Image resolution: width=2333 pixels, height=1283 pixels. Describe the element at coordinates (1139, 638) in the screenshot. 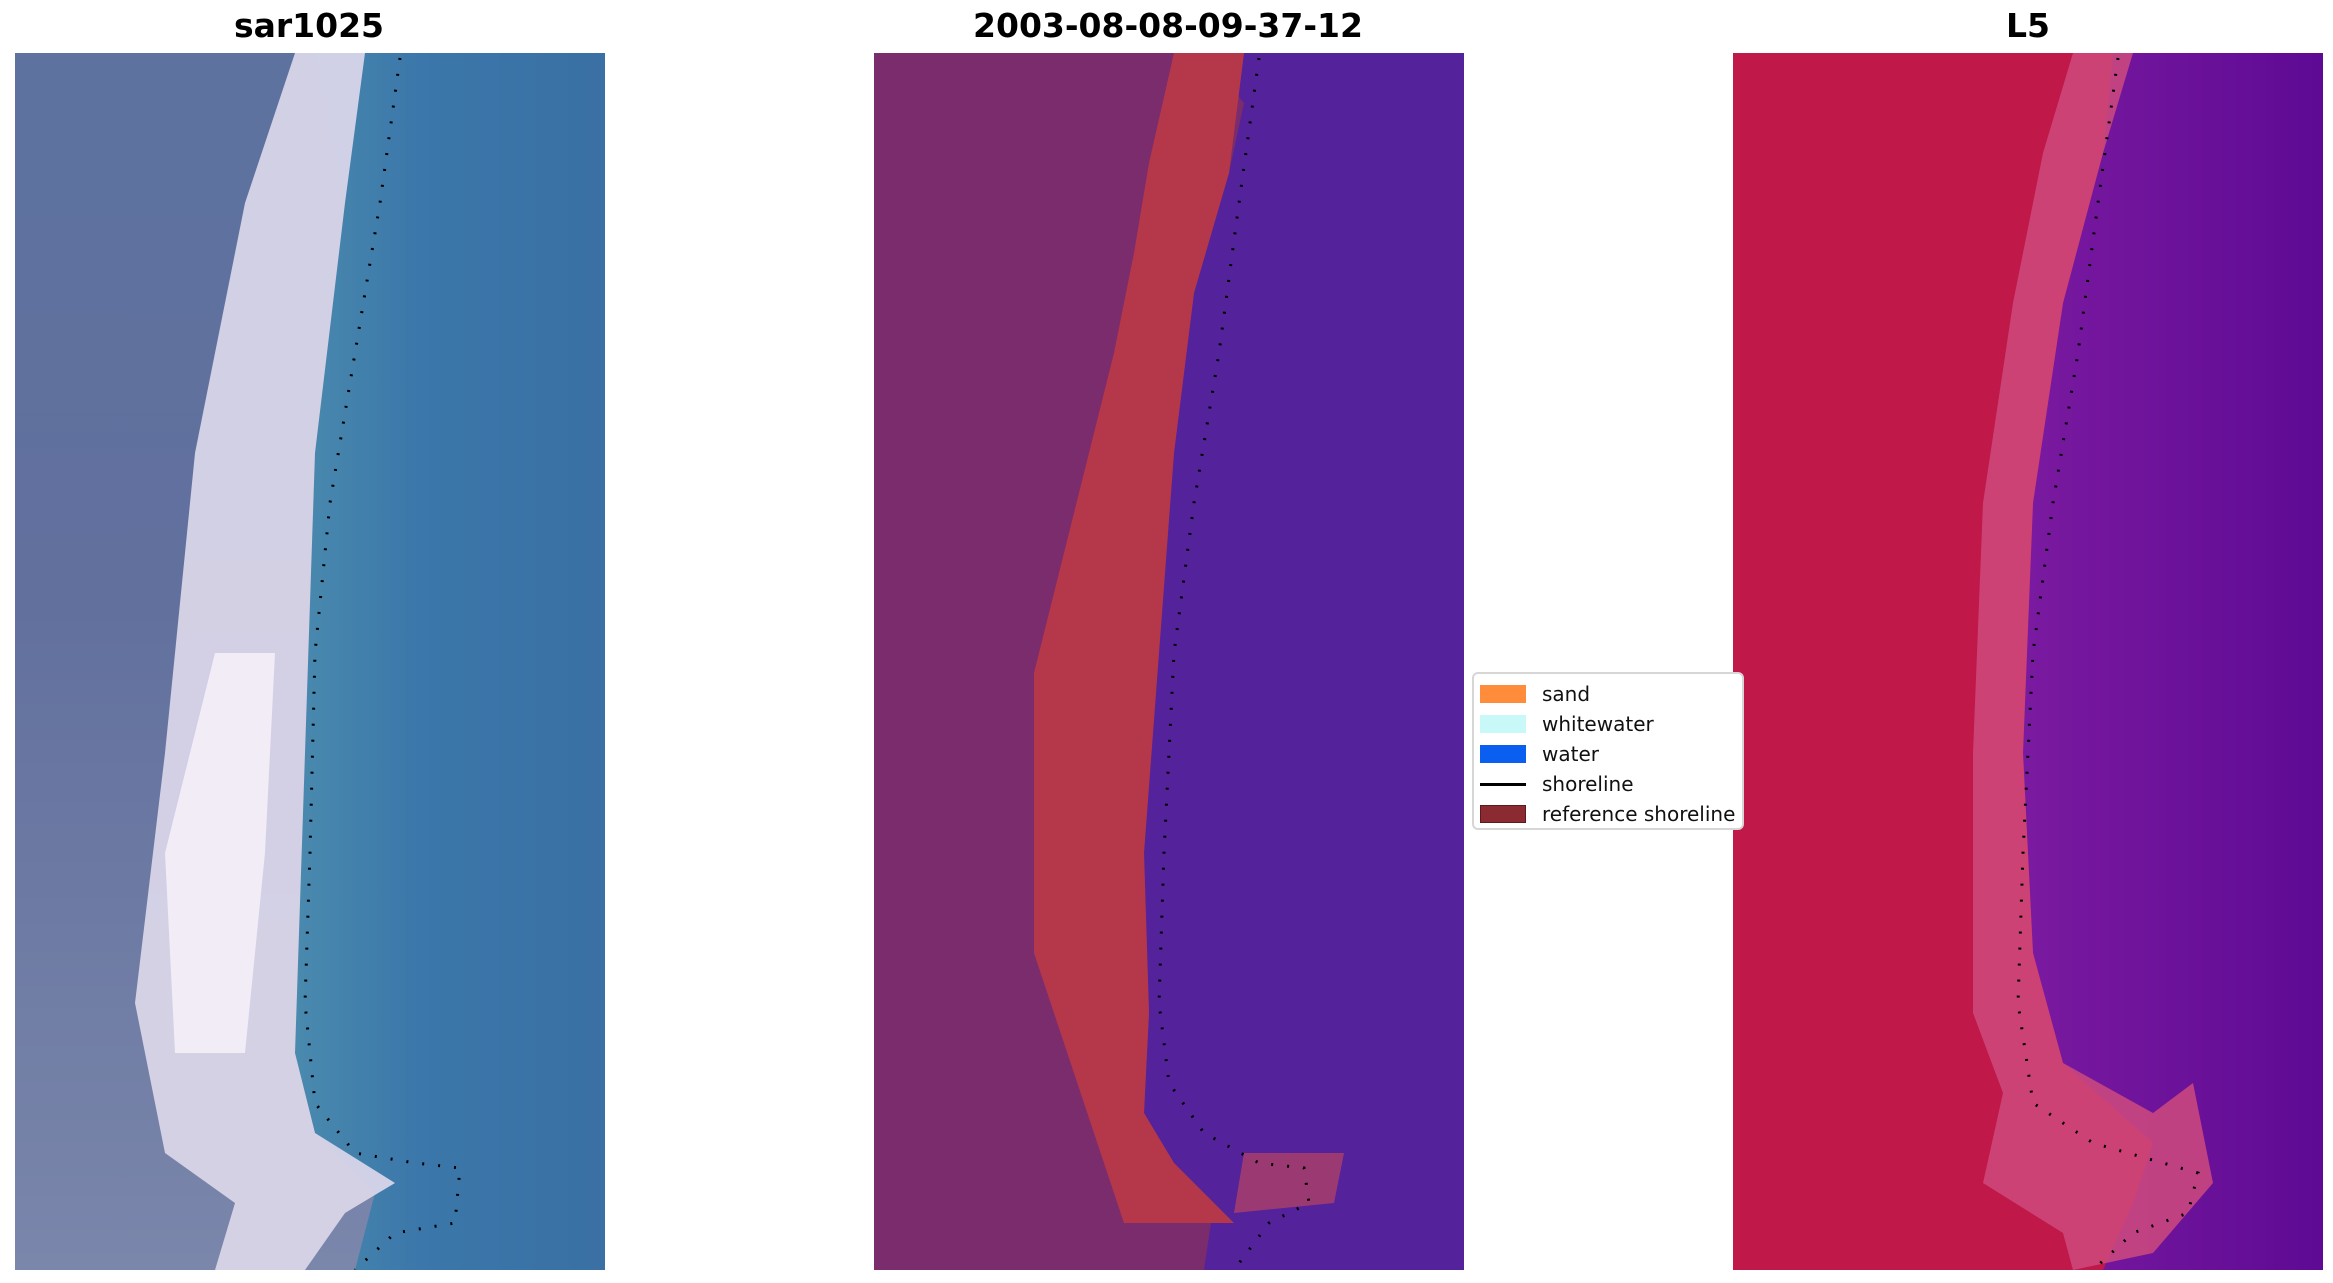

I see `class-sand-area` at that location.